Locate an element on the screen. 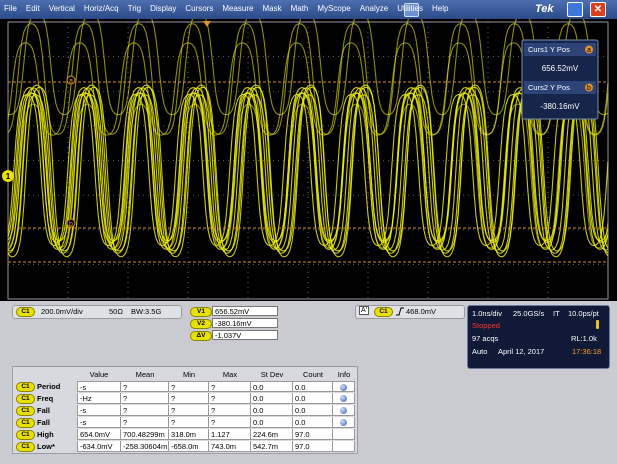  menu-item: Display is located at coordinates (163, 8).